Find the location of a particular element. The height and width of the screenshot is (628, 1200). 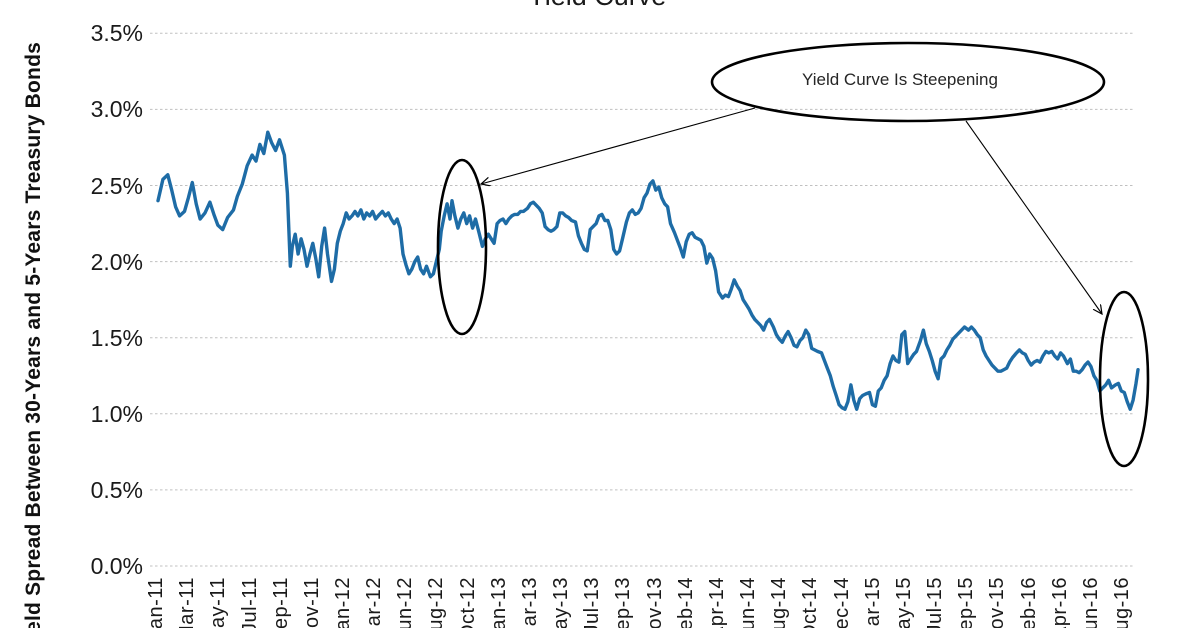

x-tick-label: Jun-16 is located at coordinates (1090, 602).